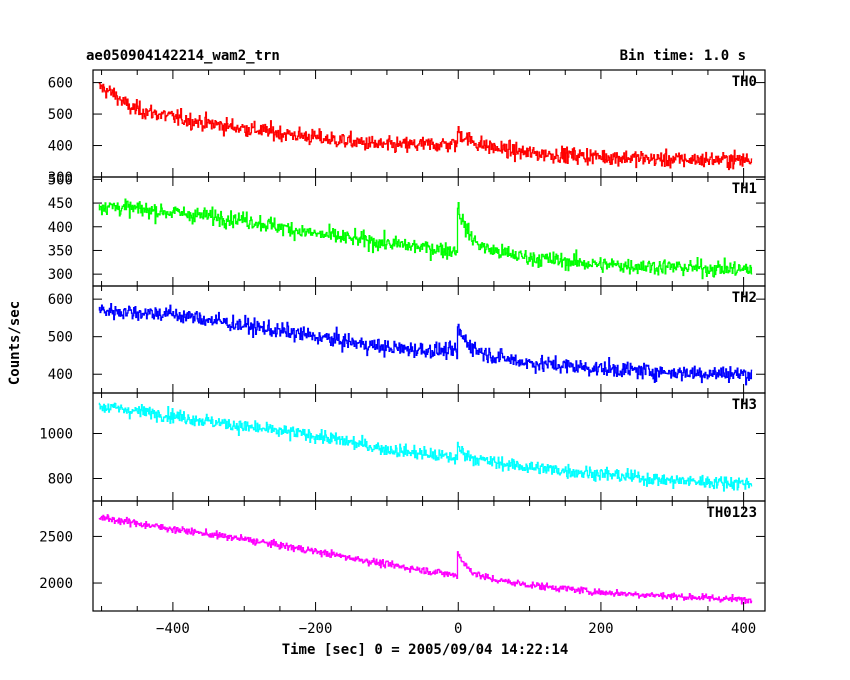  Describe the element at coordinates (425, 239) in the screenshot. I see `series-line-th1` at that location.